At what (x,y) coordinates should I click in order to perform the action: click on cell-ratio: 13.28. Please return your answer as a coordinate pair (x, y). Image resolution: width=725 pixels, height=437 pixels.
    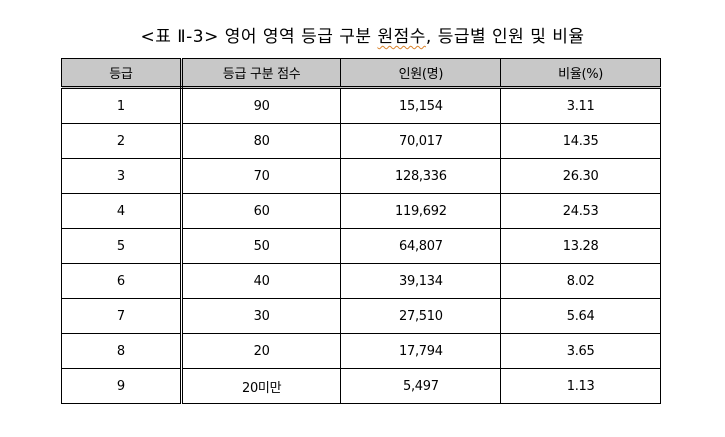
    Looking at the image, I should click on (580, 246).